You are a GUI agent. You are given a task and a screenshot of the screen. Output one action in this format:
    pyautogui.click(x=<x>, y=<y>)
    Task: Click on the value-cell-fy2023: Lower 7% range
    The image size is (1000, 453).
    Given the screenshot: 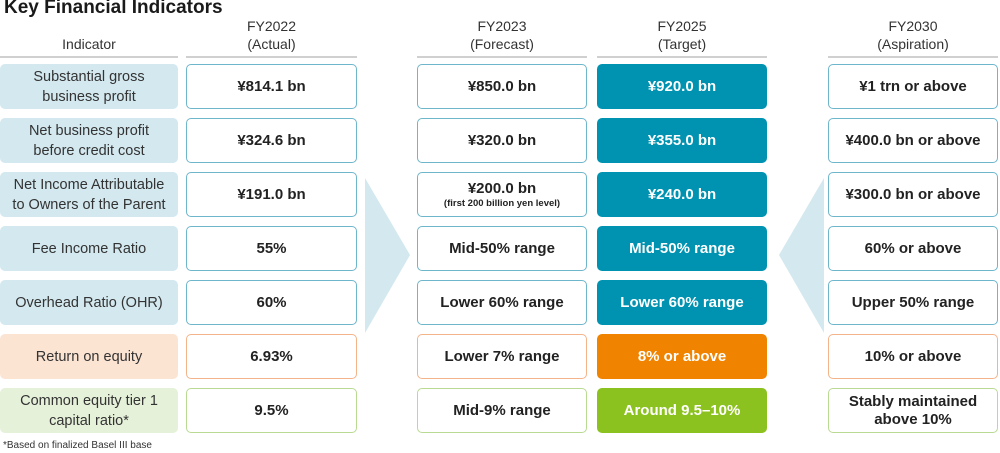 What is the action you would take?
    pyautogui.click(x=502, y=356)
    